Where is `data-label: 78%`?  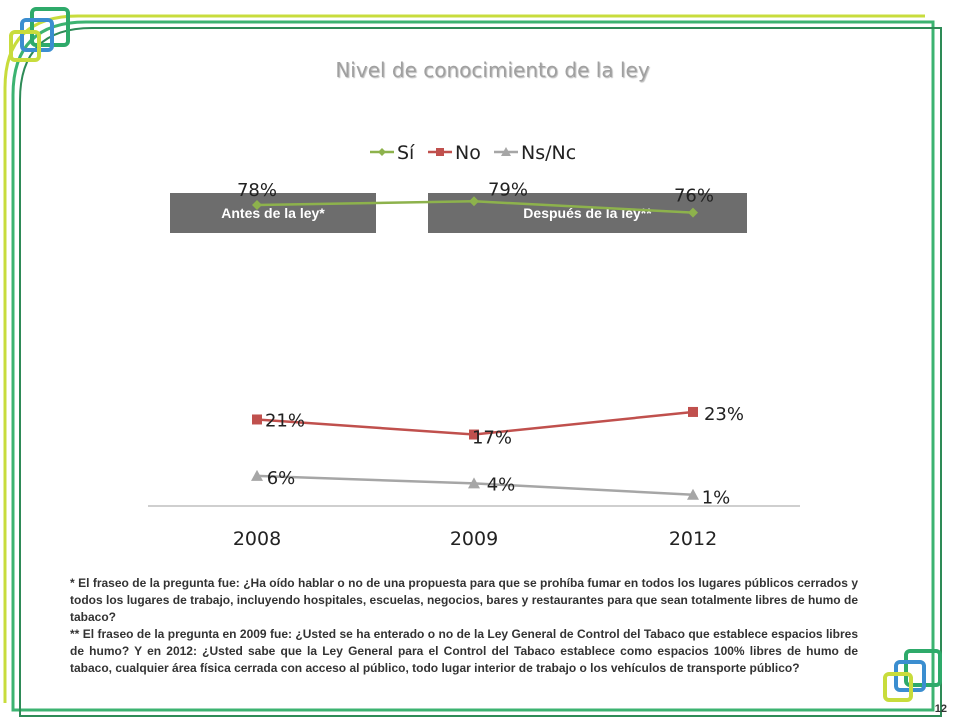
data-label: 78% is located at coordinates (257, 190).